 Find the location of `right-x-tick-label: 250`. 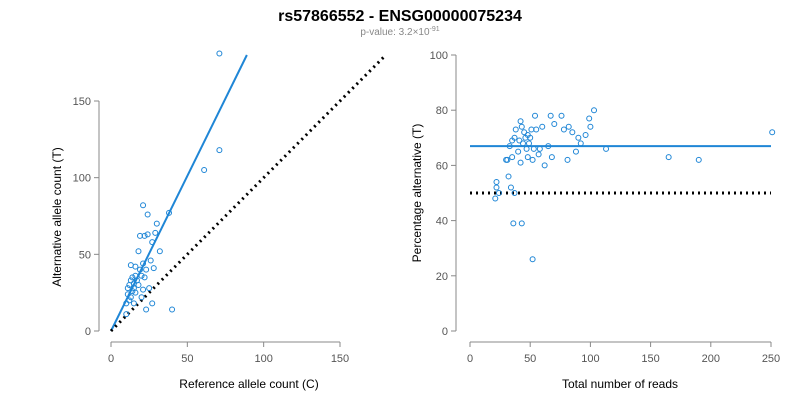

right-x-tick-label: 250 is located at coordinates (771, 359).